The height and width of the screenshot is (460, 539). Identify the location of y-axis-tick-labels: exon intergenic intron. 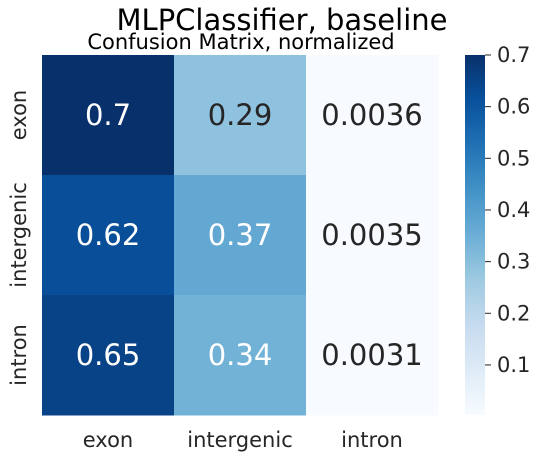
(19, 238).